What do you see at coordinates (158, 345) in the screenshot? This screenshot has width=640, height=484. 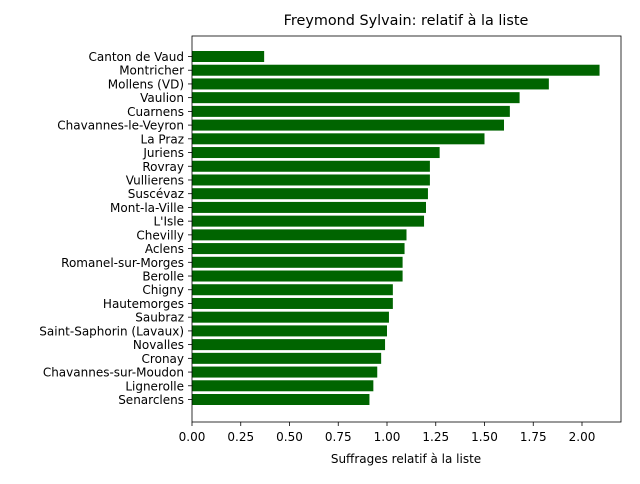 I see `y-tick-label: Novalles` at bounding box center [158, 345].